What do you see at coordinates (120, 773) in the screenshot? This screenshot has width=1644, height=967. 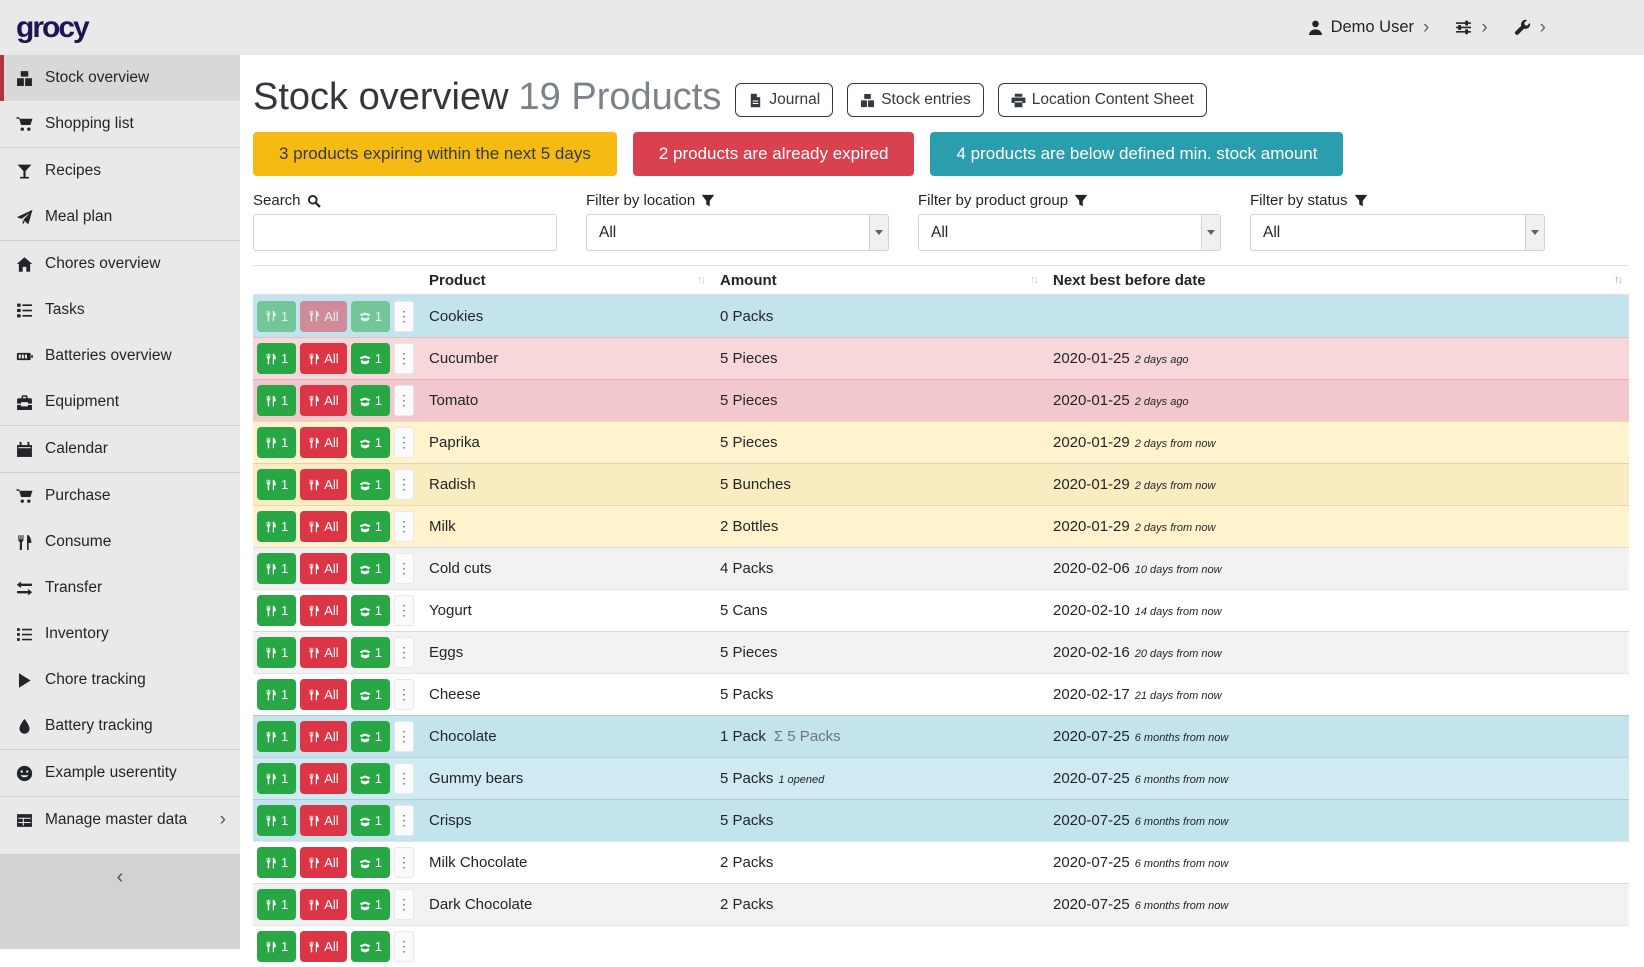 I see `sidebar-item-example-userentity: Example userentity` at bounding box center [120, 773].